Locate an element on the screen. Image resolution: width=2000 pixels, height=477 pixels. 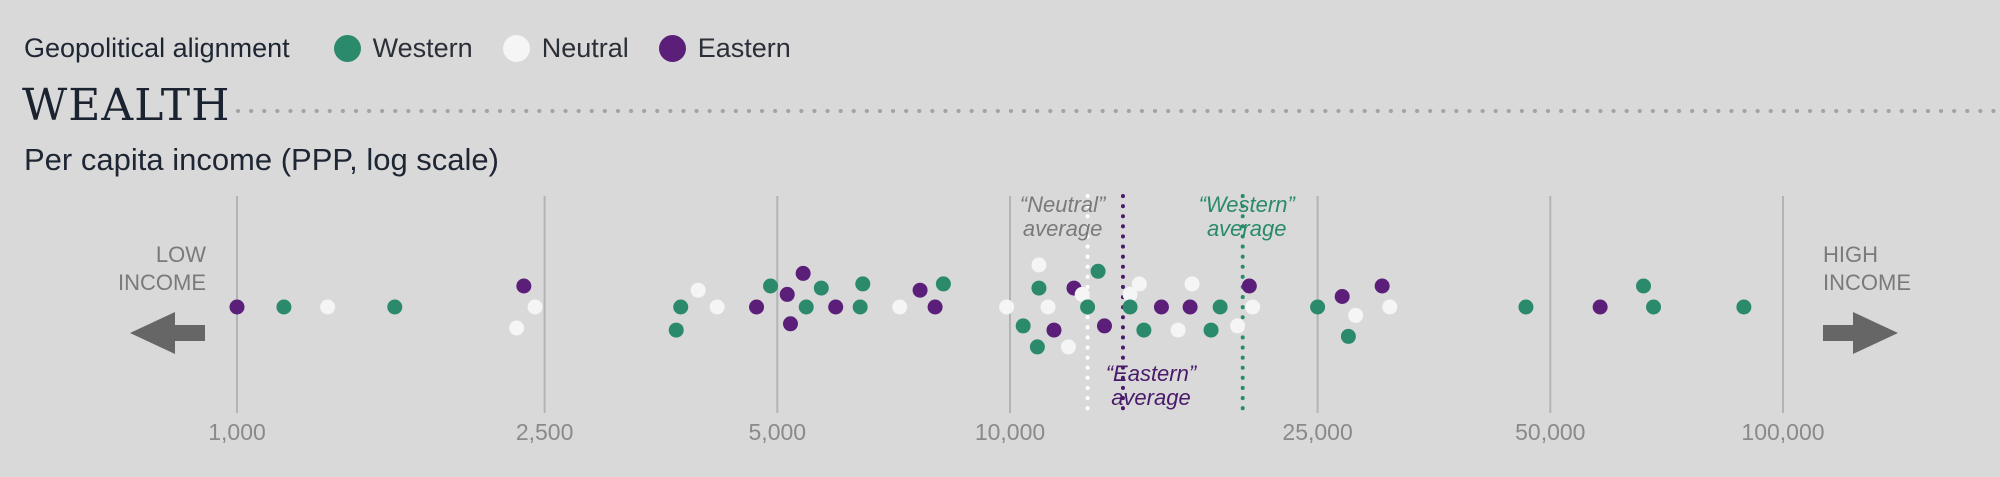
tick-labels: 1,000 2,500 5,000 10,000 25,000 50,000 100,000 is located at coordinates (1016, 432).